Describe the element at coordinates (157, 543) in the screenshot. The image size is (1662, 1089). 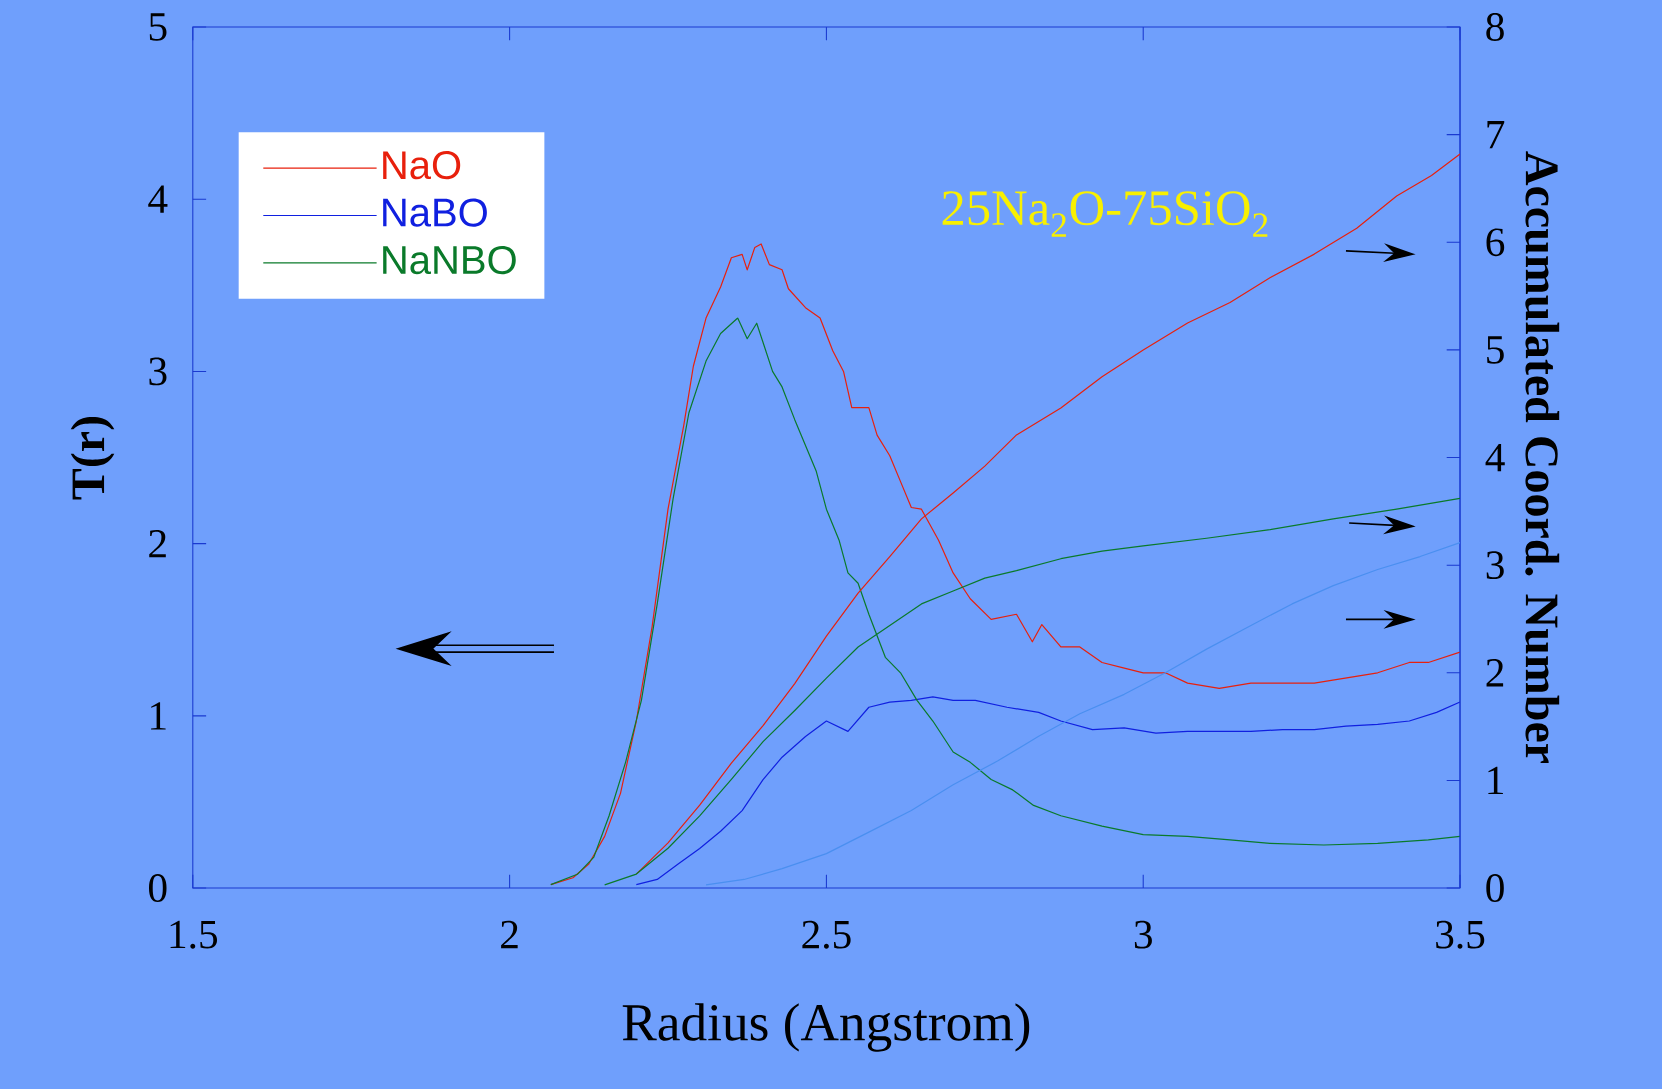
I see `y-tick-label: 2` at that location.